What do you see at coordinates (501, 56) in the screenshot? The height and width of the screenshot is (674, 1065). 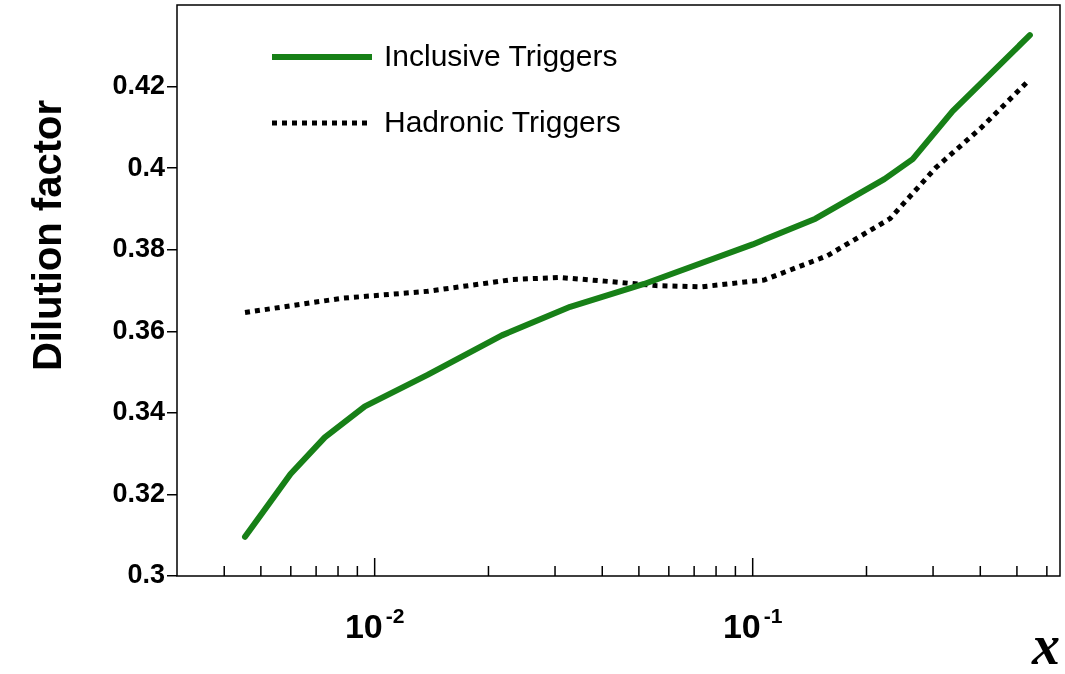 I see `legend-label: Inclusive Triggers` at bounding box center [501, 56].